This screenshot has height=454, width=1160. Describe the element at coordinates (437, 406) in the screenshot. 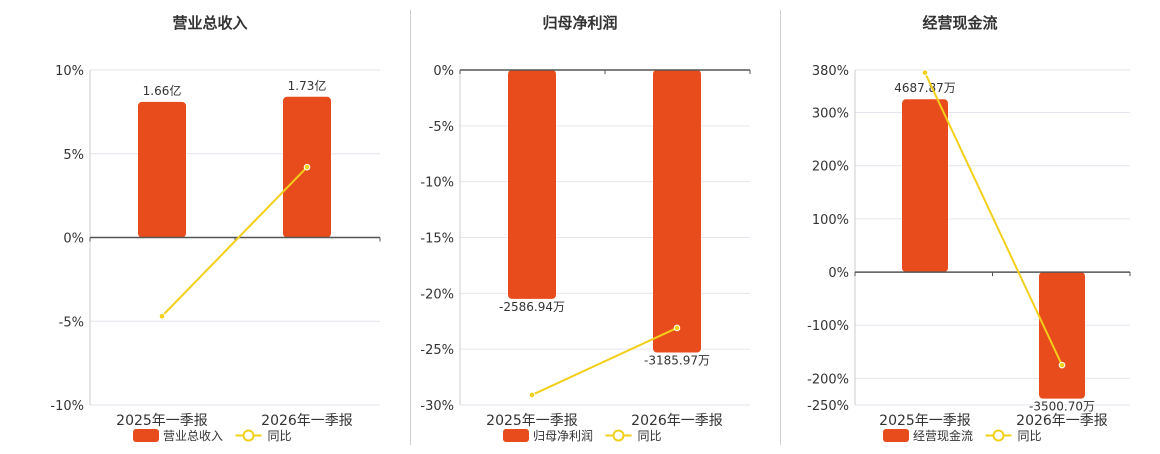

I see `y-tick-label: -30%` at that location.